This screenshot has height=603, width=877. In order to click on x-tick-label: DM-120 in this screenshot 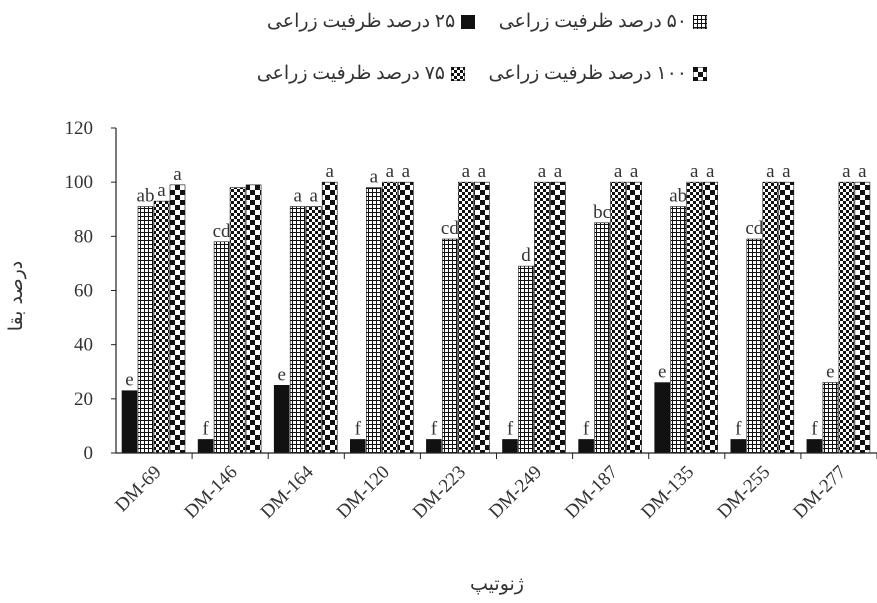, I will do `click(363, 492)`.